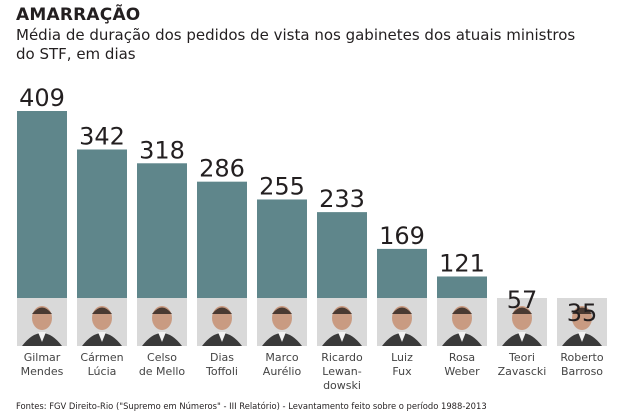 The height and width of the screenshot is (417, 620). What do you see at coordinates (78, 15) in the screenshot?
I see `chart-title: AMARRAÇÃO` at bounding box center [78, 15].